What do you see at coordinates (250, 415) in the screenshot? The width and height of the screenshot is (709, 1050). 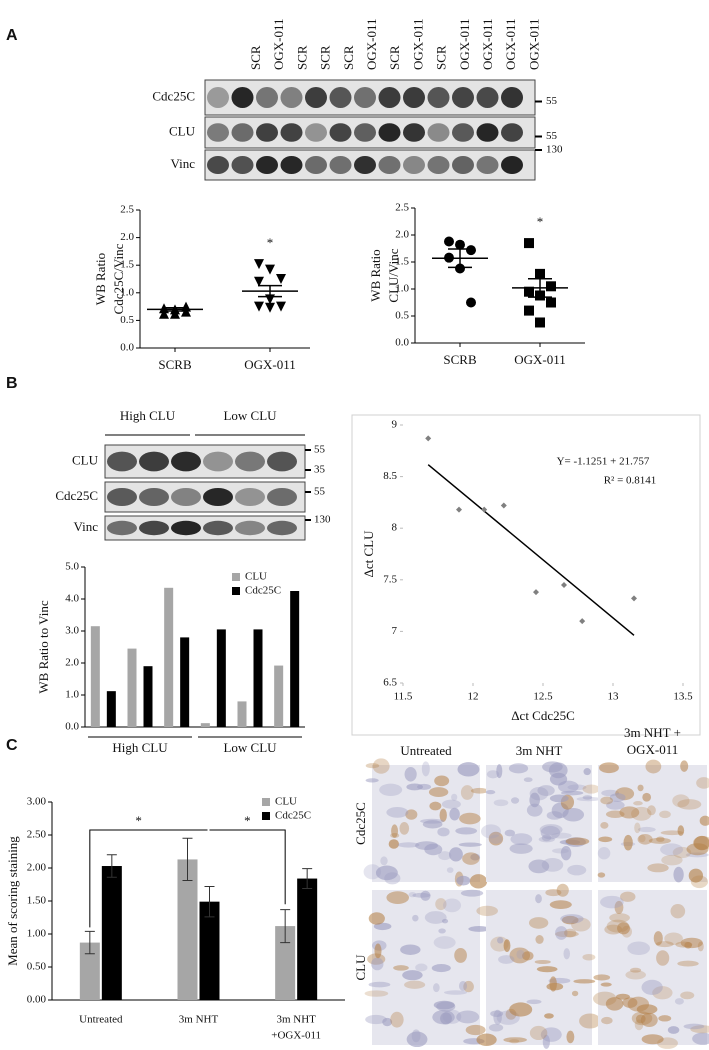 I see `group-label: Low CLU` at bounding box center [250, 415].